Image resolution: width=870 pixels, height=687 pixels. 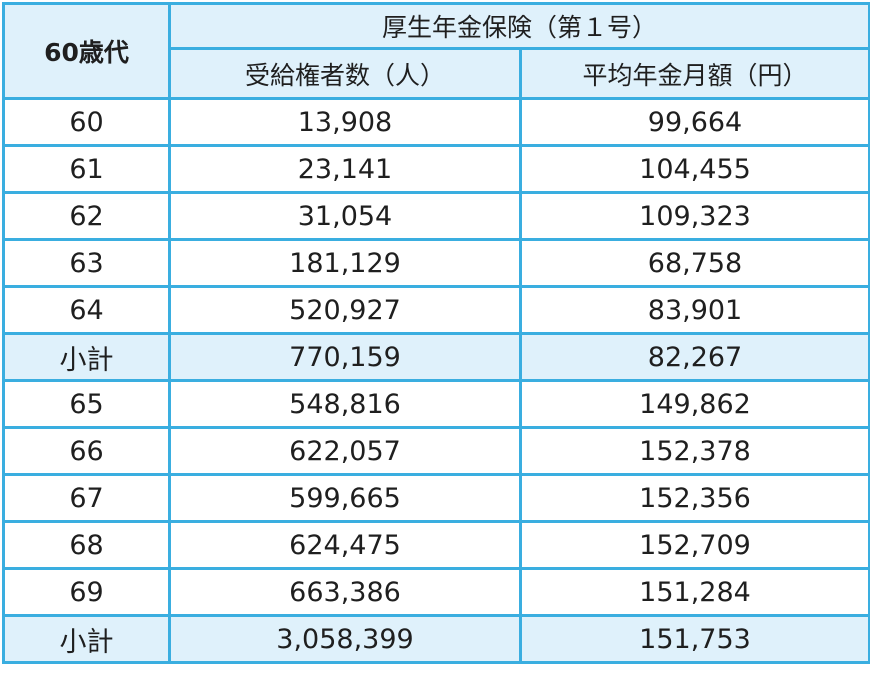 I want to click on table-row: 61 23,141 104,455, so click(x=436, y=169).